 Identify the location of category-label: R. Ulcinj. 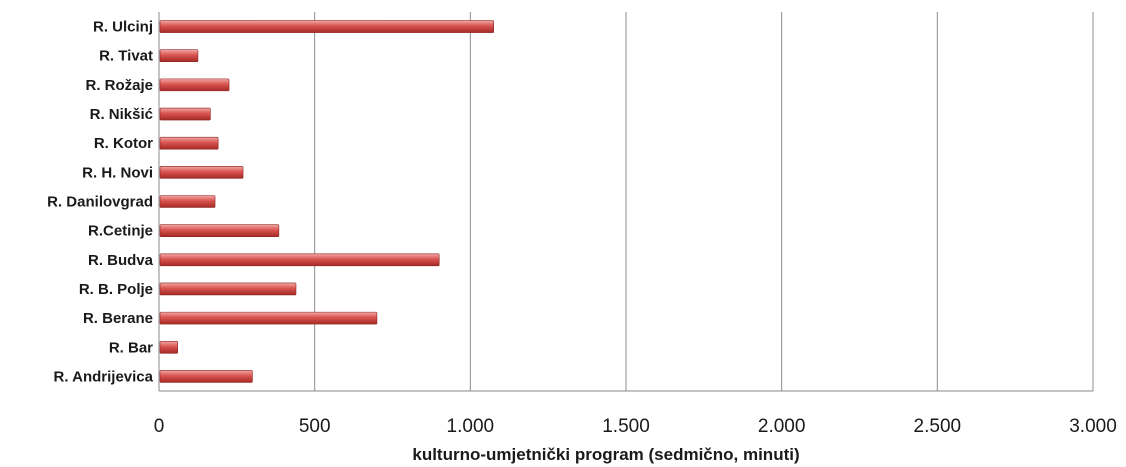
(123, 27).